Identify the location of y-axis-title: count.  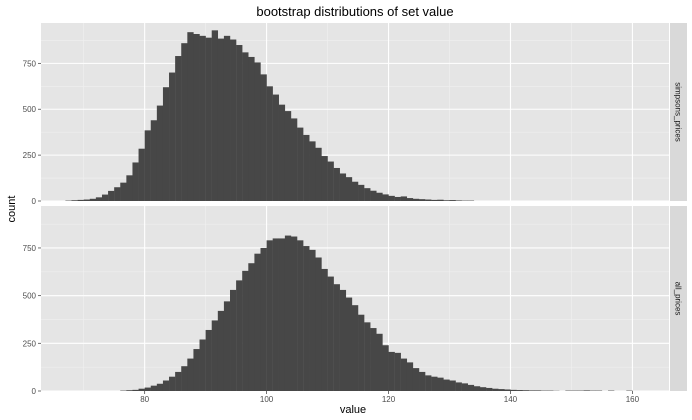
(12, 209).